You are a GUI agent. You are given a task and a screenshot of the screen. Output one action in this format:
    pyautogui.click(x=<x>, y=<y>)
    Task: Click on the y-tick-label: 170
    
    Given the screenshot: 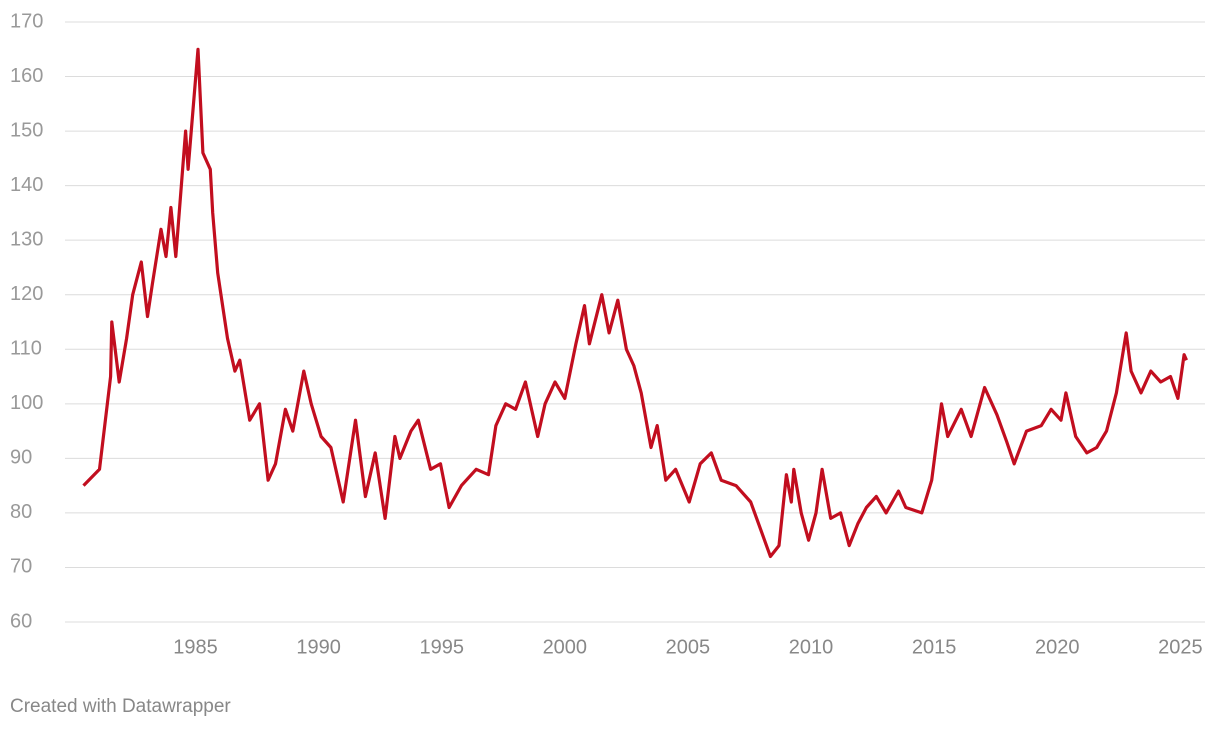 What is the action you would take?
    pyautogui.click(x=26, y=21)
    